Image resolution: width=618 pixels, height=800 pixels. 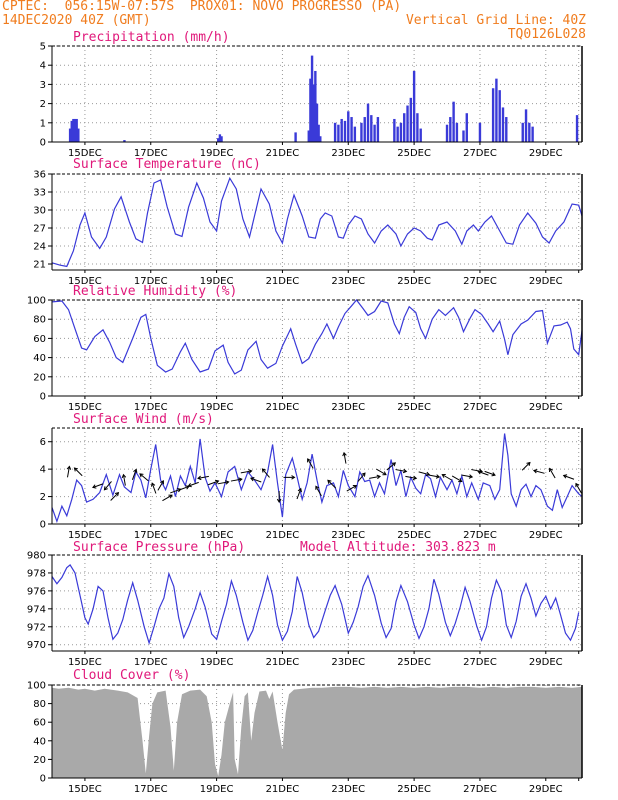 I want to click on y-tick-label: 2, so click(x=43, y=497).